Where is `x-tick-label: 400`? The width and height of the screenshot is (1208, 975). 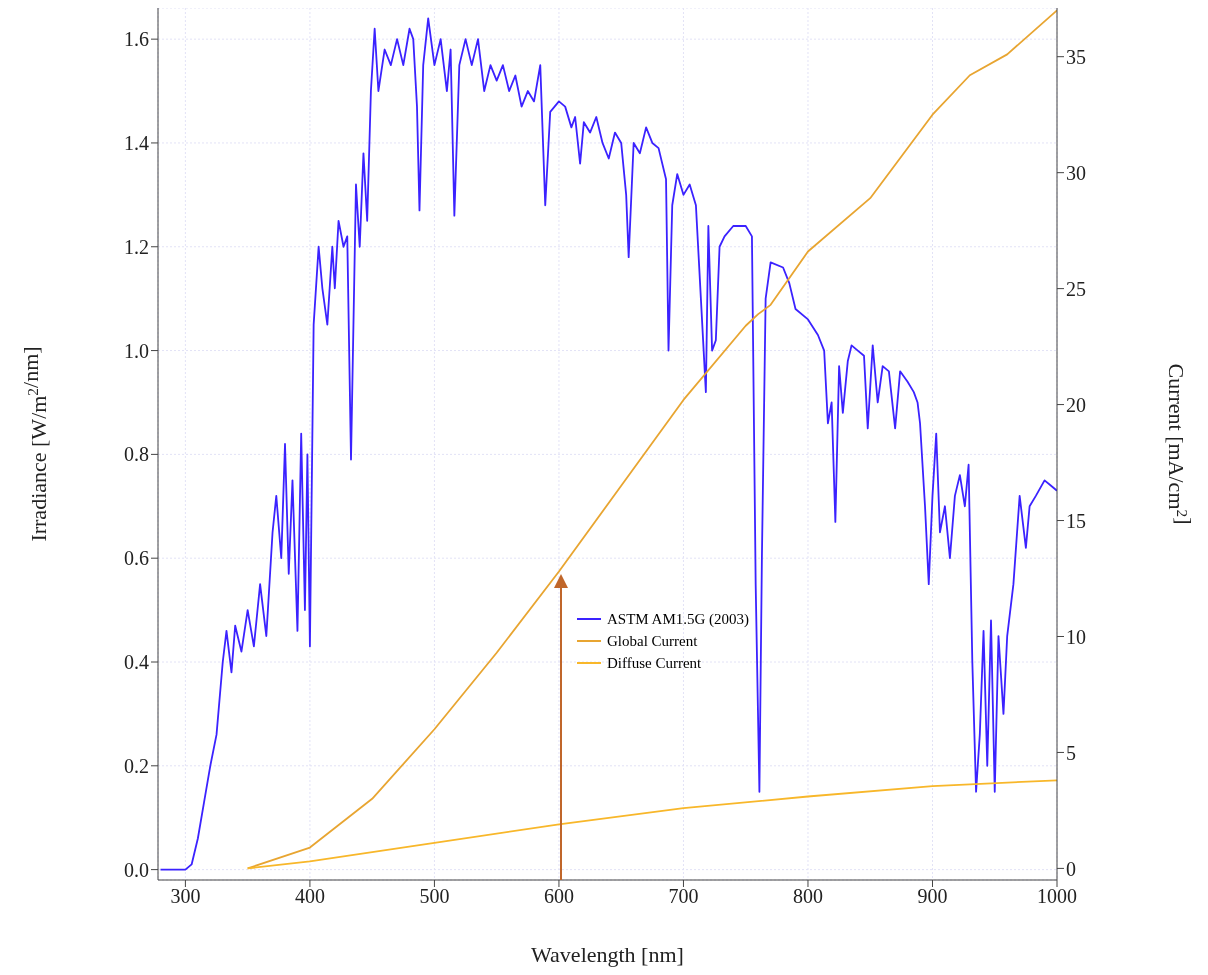
x-tick-label: 400 is located at coordinates (309, 896).